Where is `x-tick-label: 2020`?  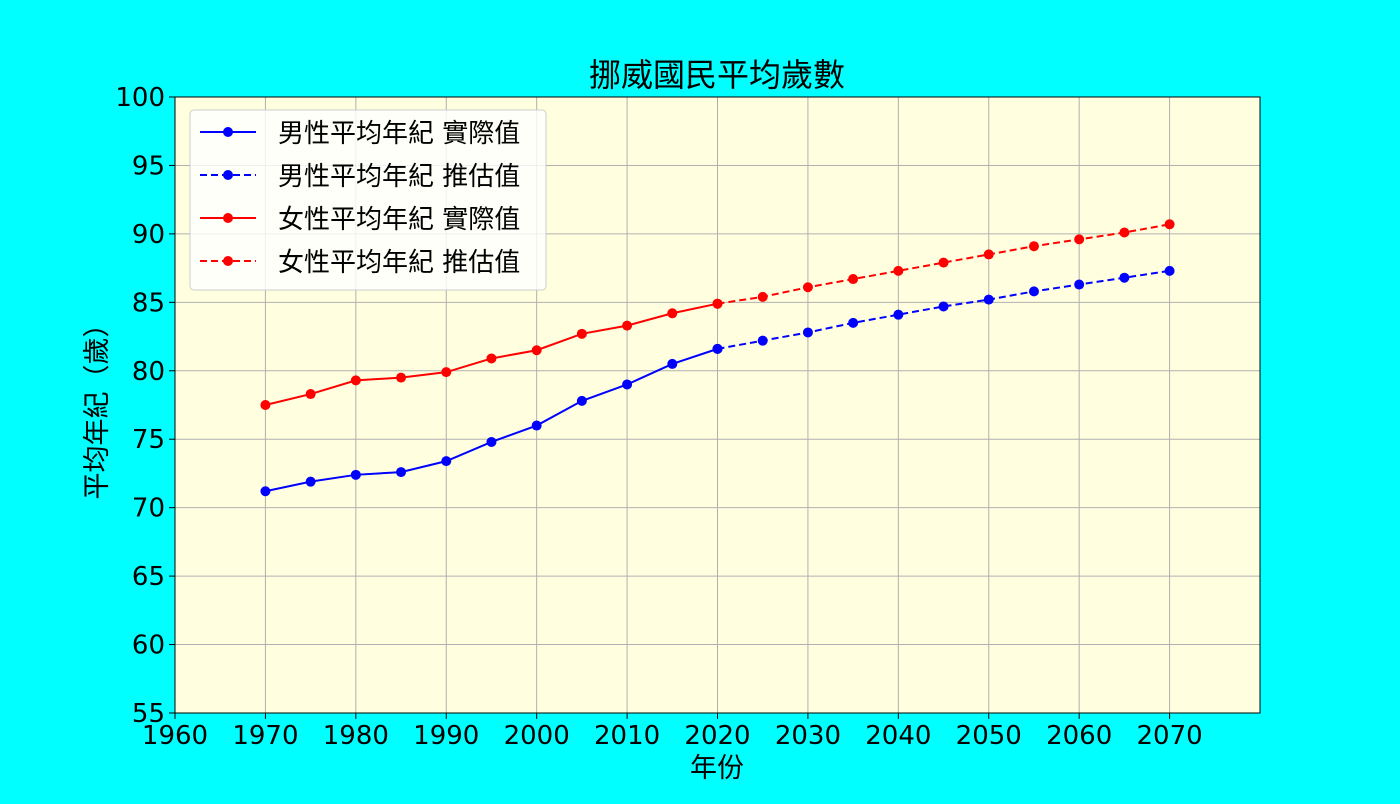
x-tick-label: 2020 is located at coordinates (717, 736).